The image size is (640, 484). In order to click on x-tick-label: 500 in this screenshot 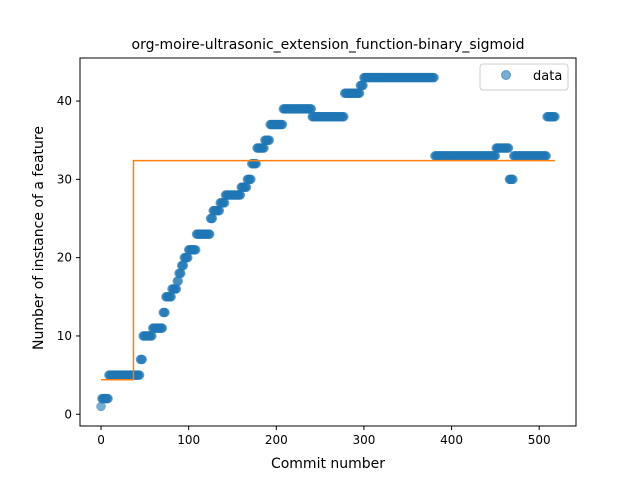, I will do `click(539, 440)`.